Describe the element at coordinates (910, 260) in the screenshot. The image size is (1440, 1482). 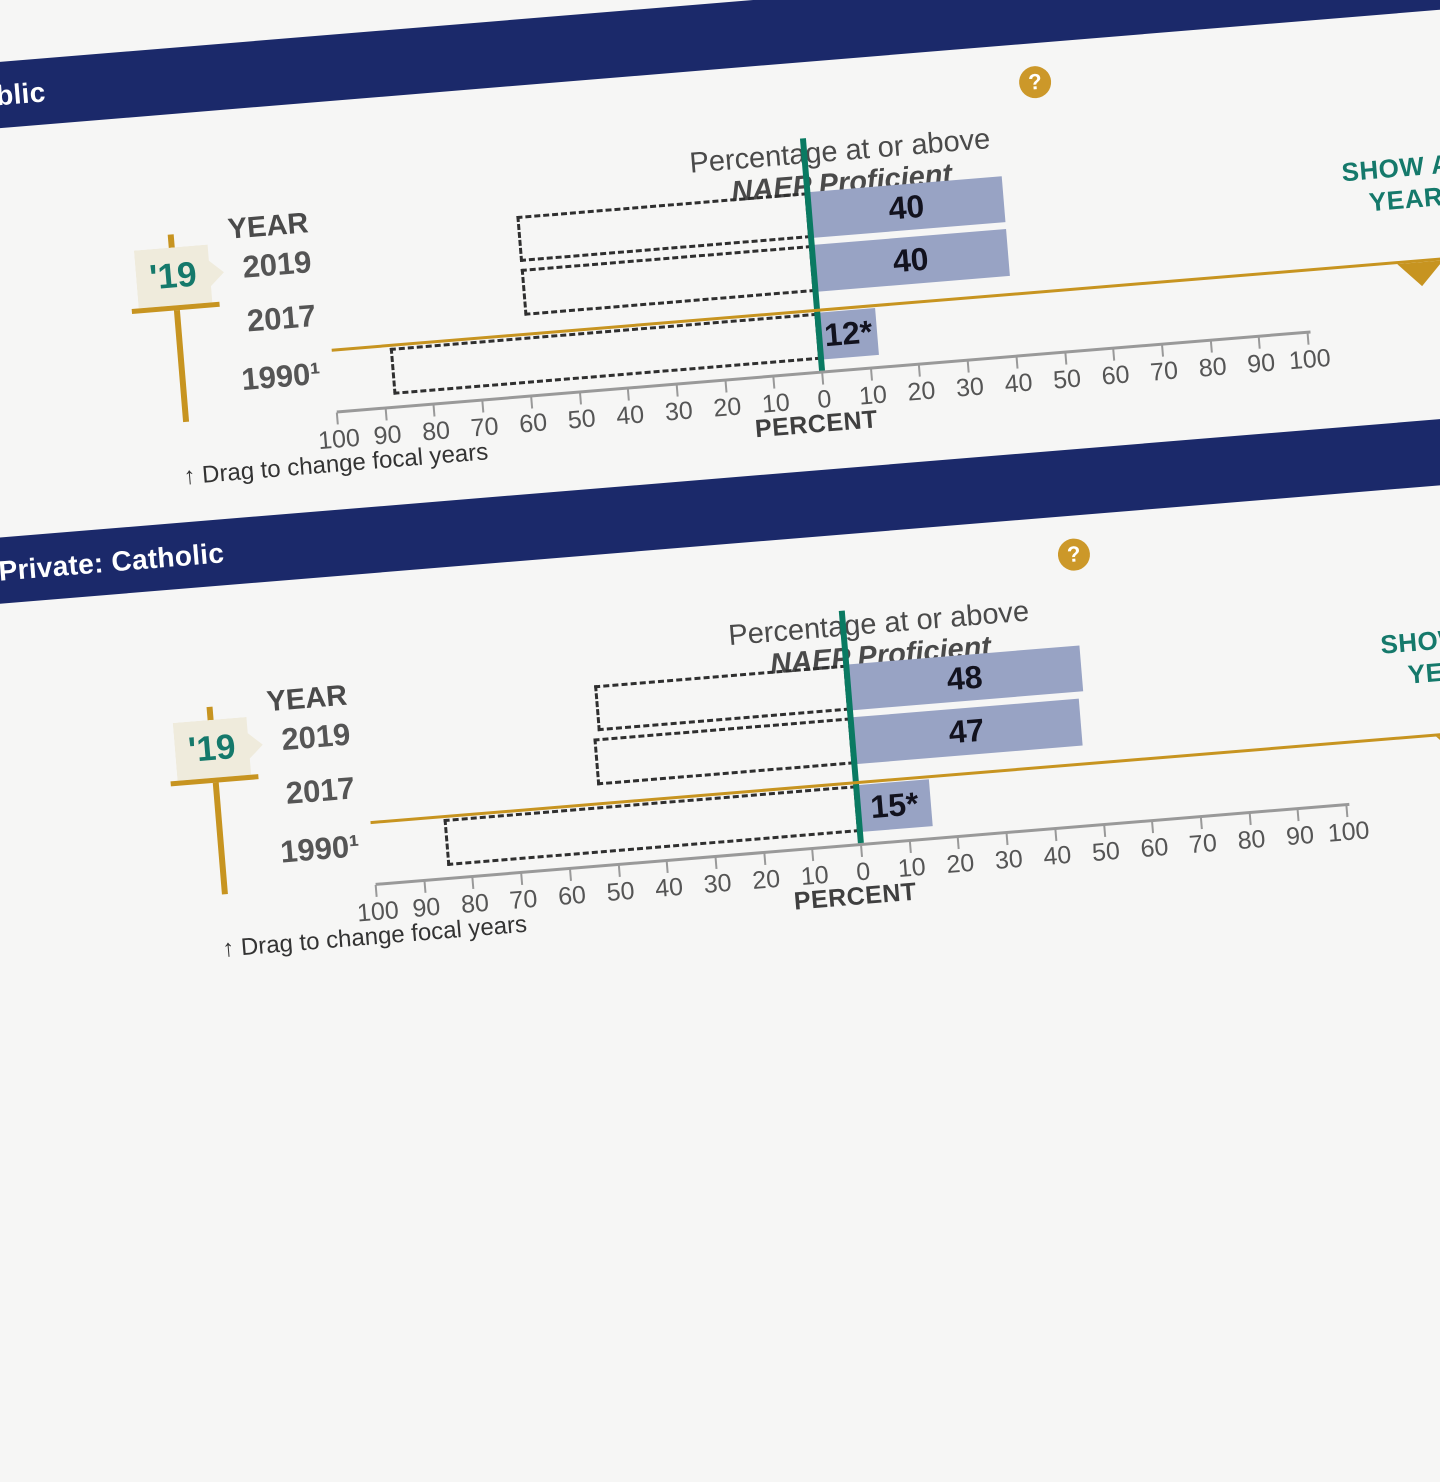
I see `bar-2017: 40` at that location.